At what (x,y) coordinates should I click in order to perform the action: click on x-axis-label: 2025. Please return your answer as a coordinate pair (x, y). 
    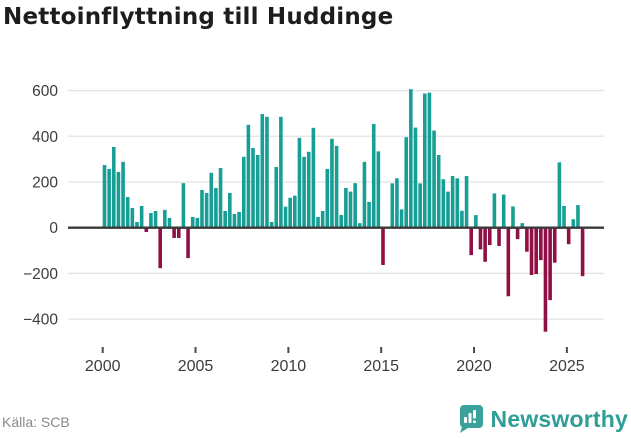
    Looking at the image, I should click on (567, 366).